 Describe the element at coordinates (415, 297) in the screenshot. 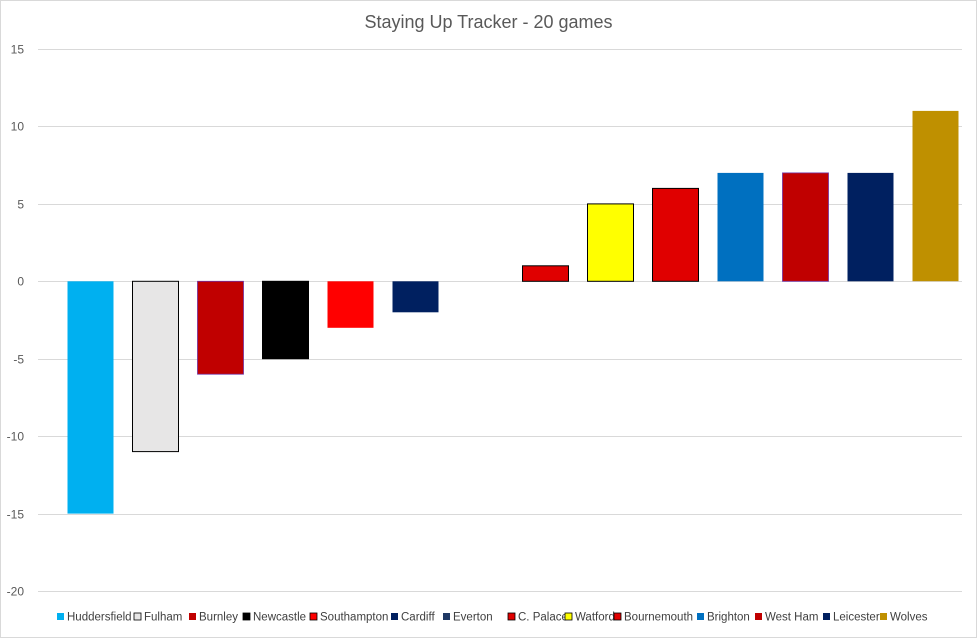

I see `bar-cardiff` at that location.